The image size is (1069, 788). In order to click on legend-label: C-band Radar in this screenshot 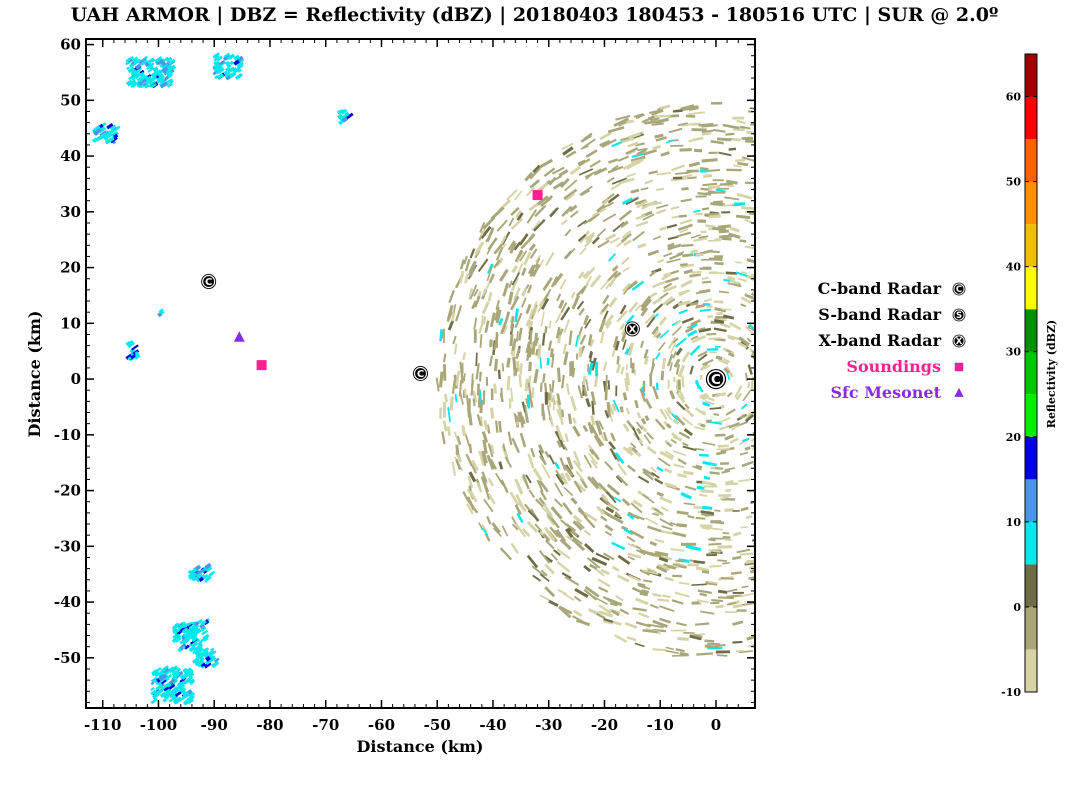, I will do `click(880, 288)`.